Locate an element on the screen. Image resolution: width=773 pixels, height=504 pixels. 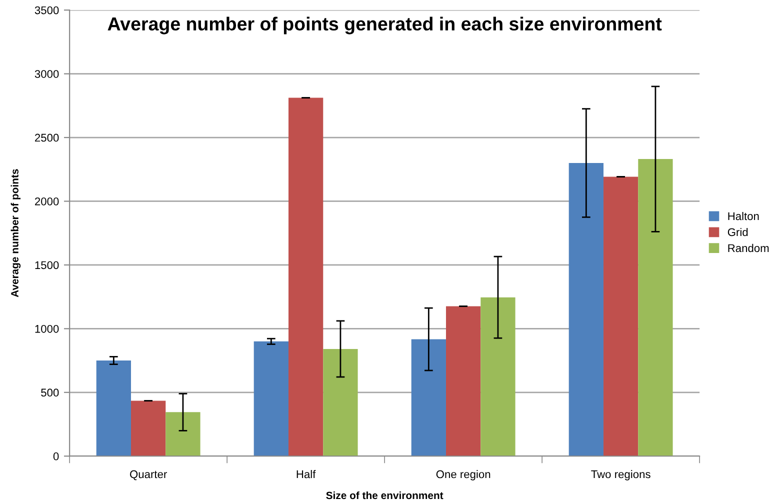
x-axis-title: Size of the environment is located at coordinates (385, 495).